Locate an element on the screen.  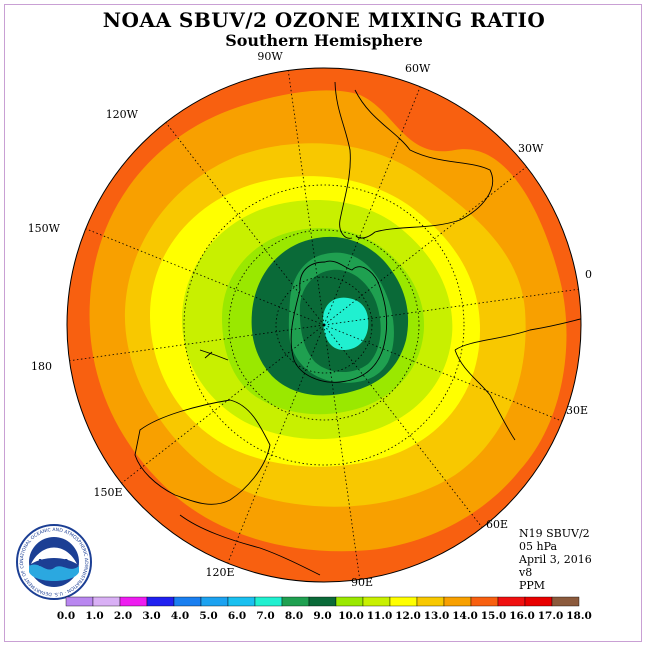
colorbar-label: 6.0 is located at coordinates (237, 616).